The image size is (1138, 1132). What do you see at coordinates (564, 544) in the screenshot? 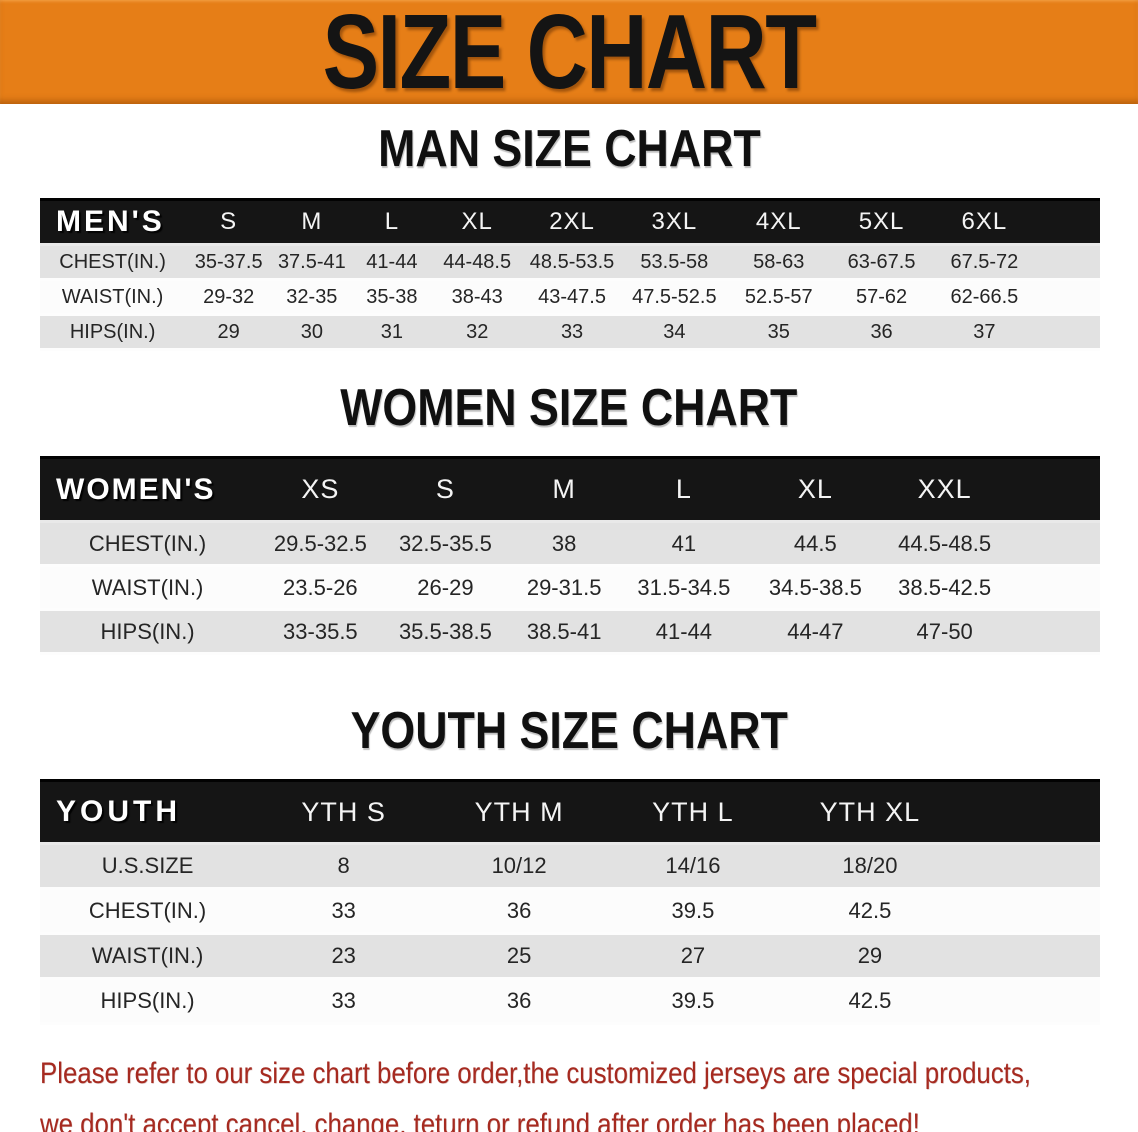
I see `size-value-cell: 38` at bounding box center [564, 544].